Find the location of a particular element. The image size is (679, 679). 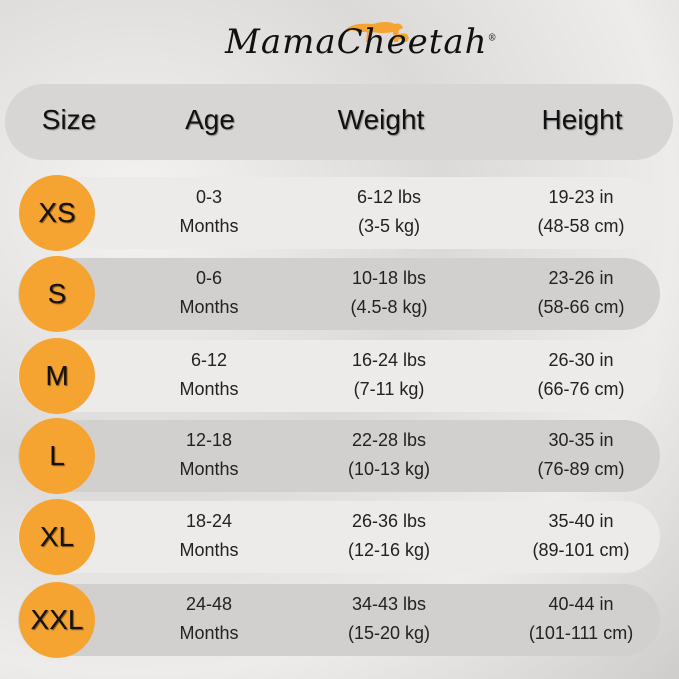

weight-cell: 16-24 lbs (7-11 kg) is located at coordinates (389, 375).